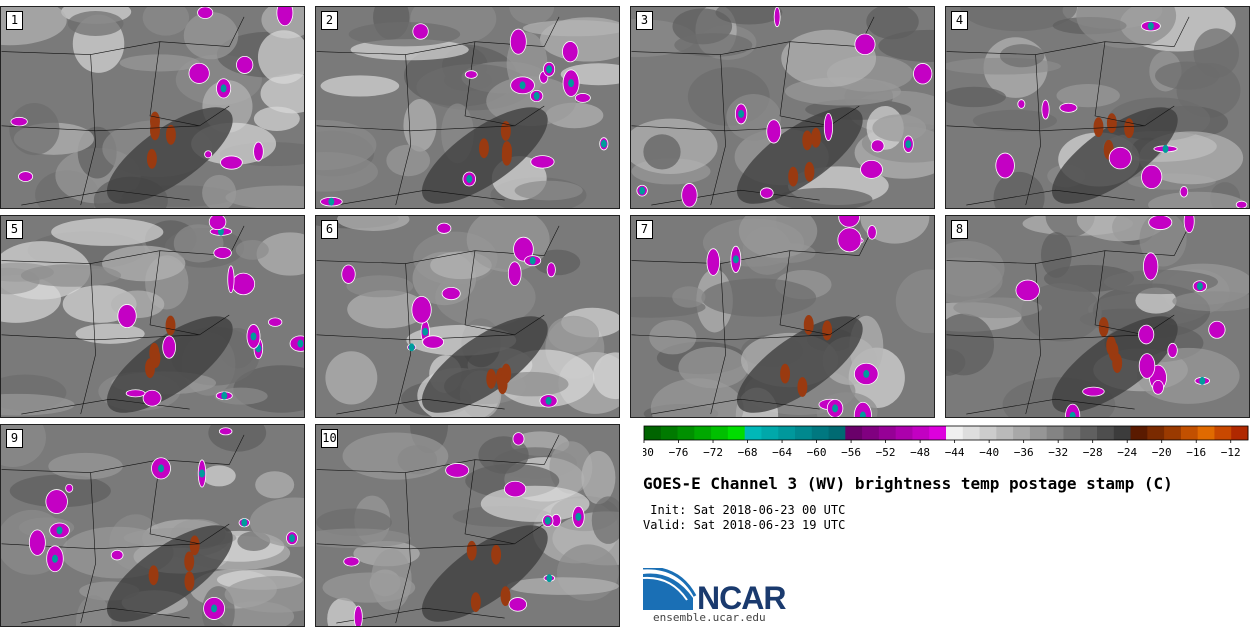  Describe the element at coordinates (644, 229) in the screenshot. I see `panel-label: 7` at that location.